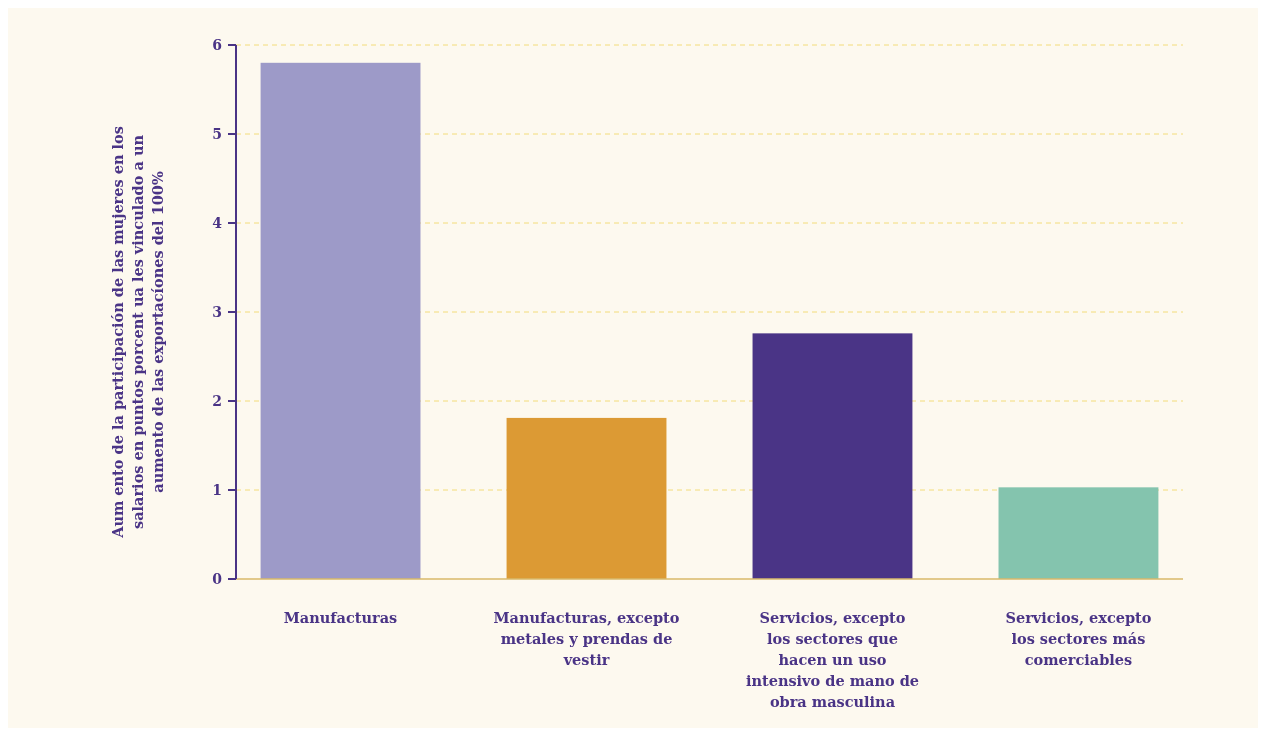  What do you see at coordinates (217, 133) in the screenshot?
I see `y-tick-label: 5` at bounding box center [217, 133].